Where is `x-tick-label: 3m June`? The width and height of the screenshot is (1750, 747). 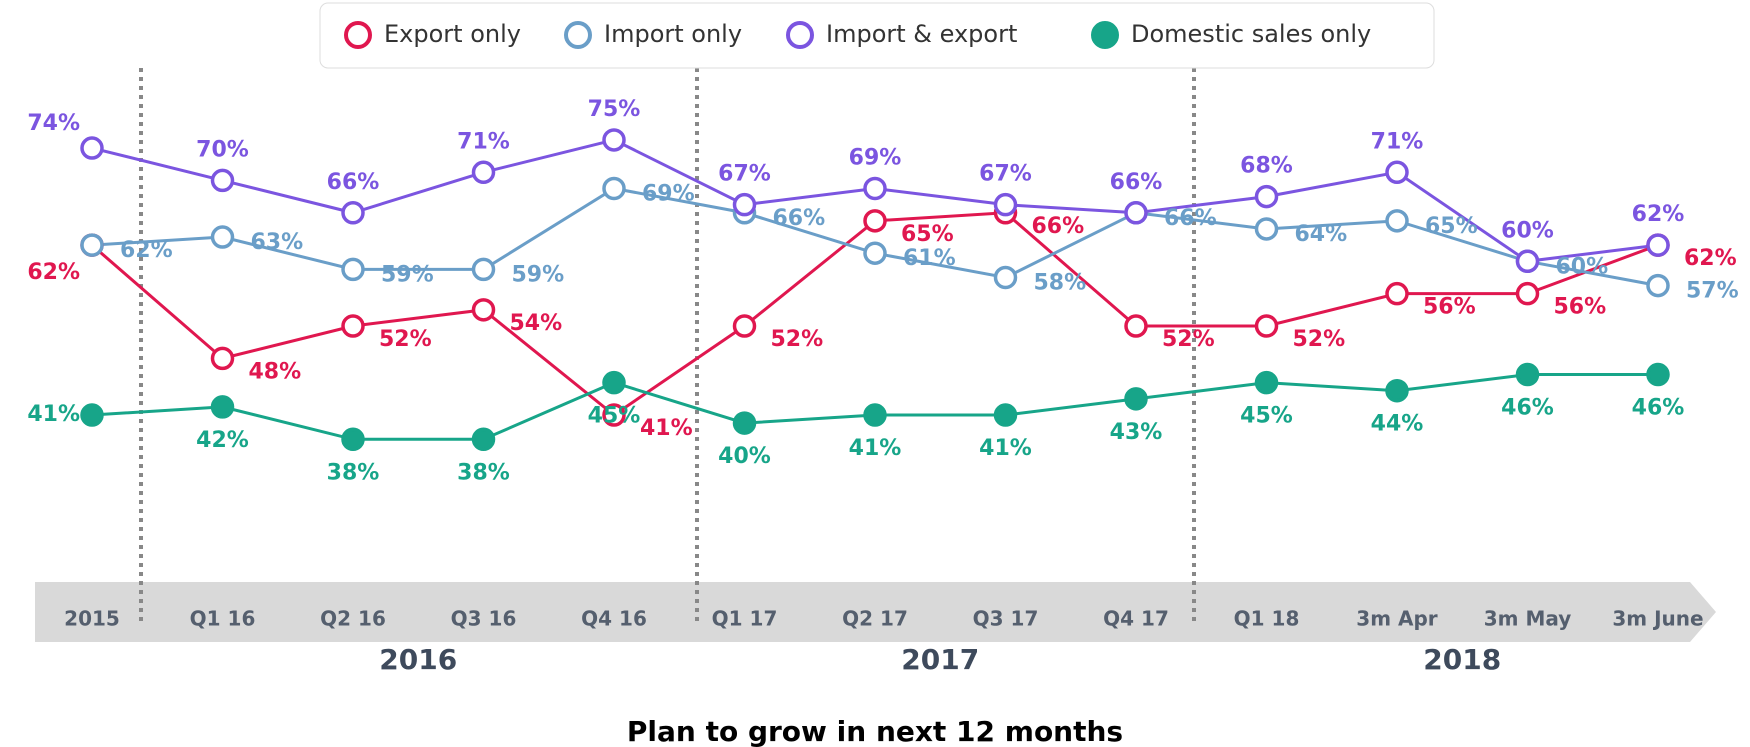
x-tick-label: 3m June is located at coordinates (1657, 619).